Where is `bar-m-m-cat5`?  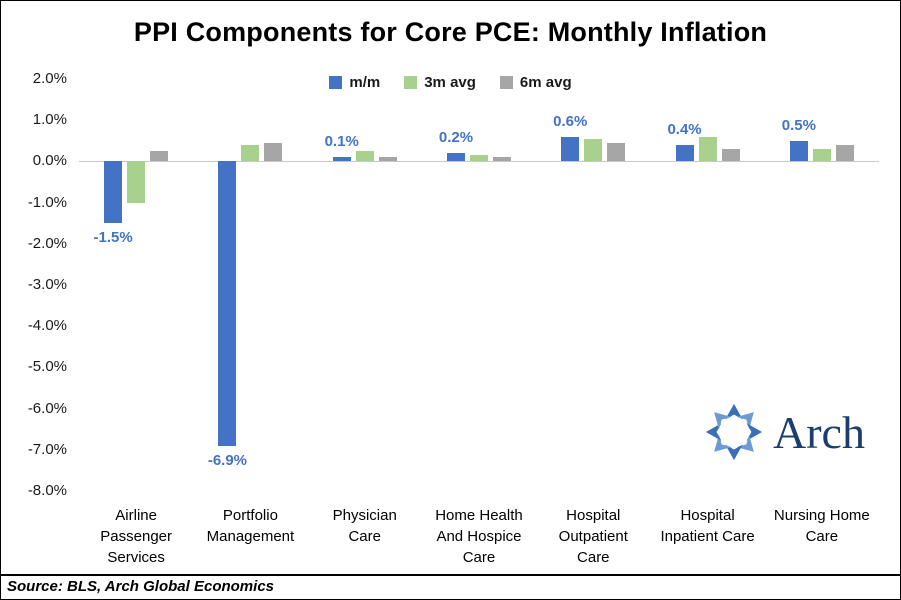 bar-m-m-cat5 is located at coordinates (684, 153).